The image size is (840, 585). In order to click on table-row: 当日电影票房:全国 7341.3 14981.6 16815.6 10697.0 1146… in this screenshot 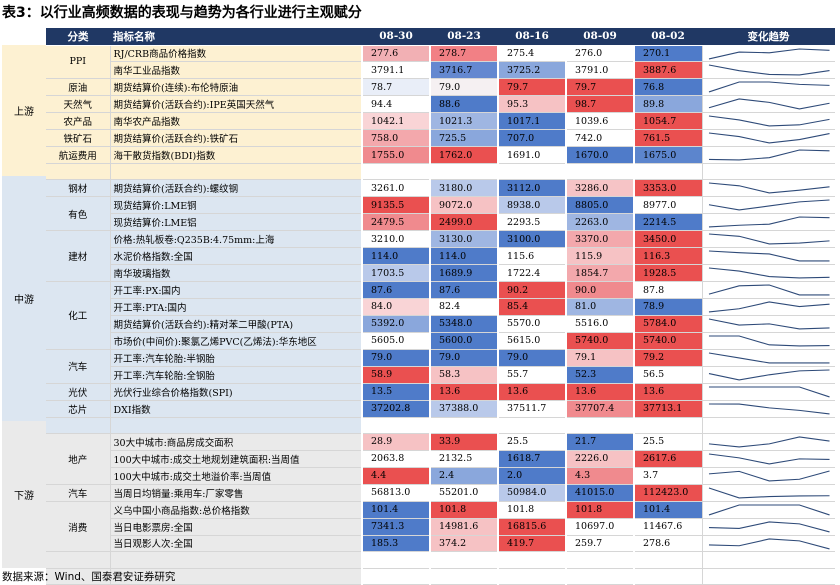, I will do `click(440, 527)`.